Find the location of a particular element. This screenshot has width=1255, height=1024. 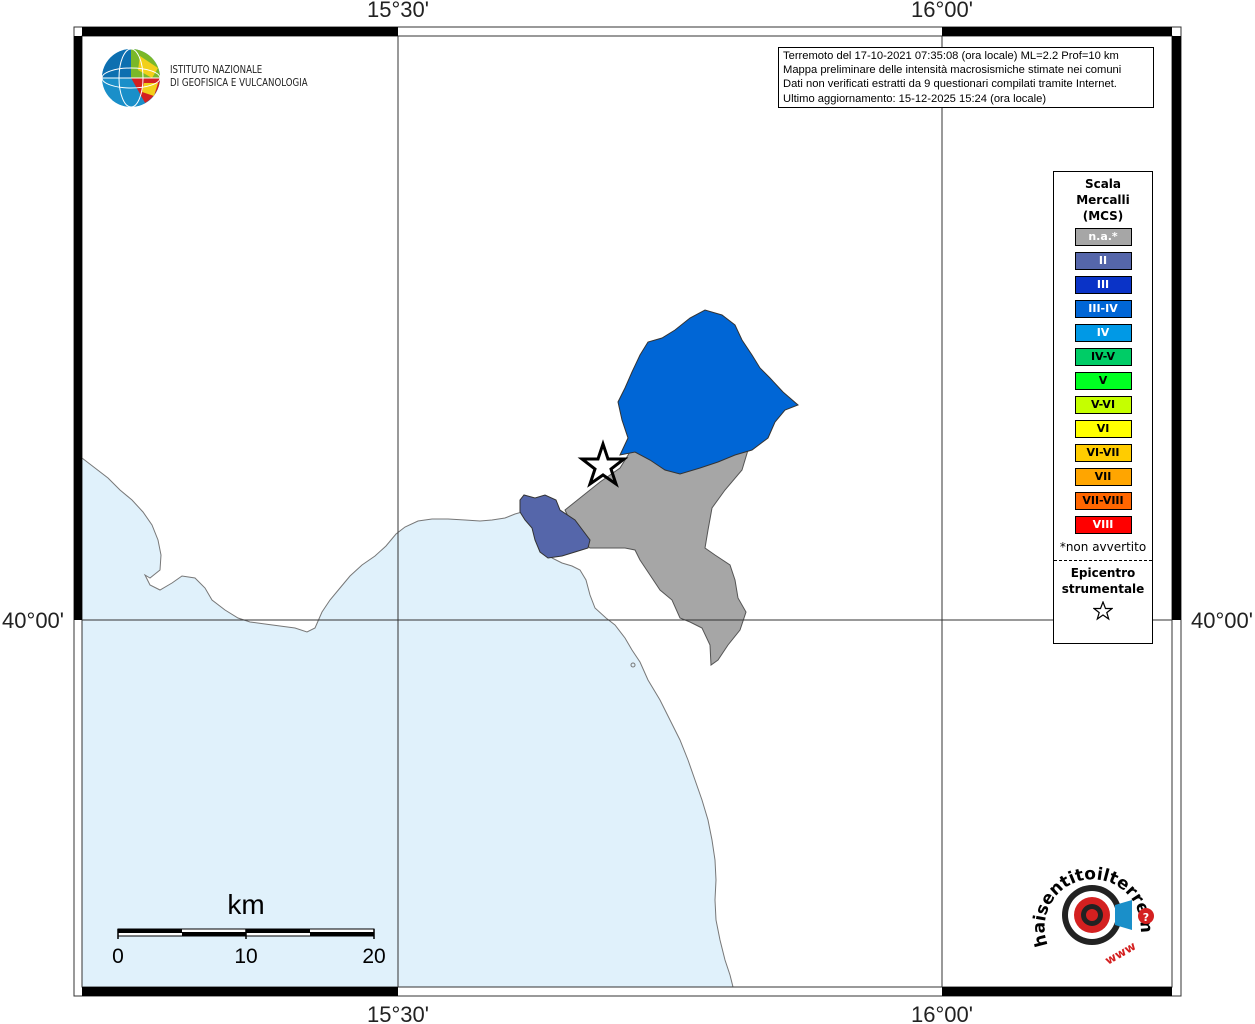

legend-item: VI is located at coordinates (1103, 429).